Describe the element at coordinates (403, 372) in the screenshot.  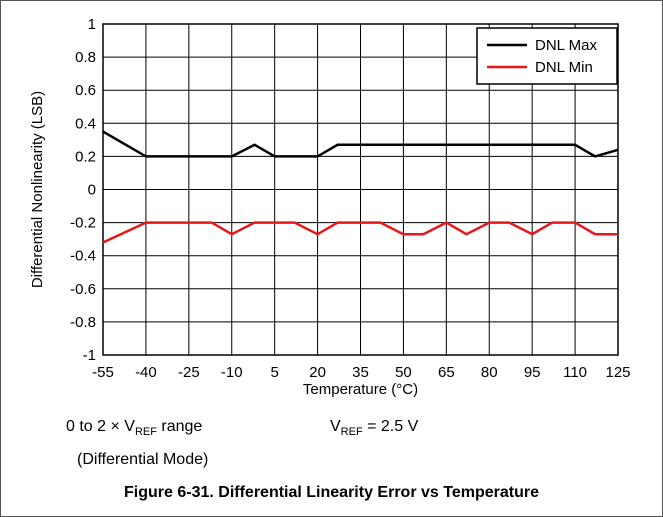
I see `x-tick-label: 50` at that location.